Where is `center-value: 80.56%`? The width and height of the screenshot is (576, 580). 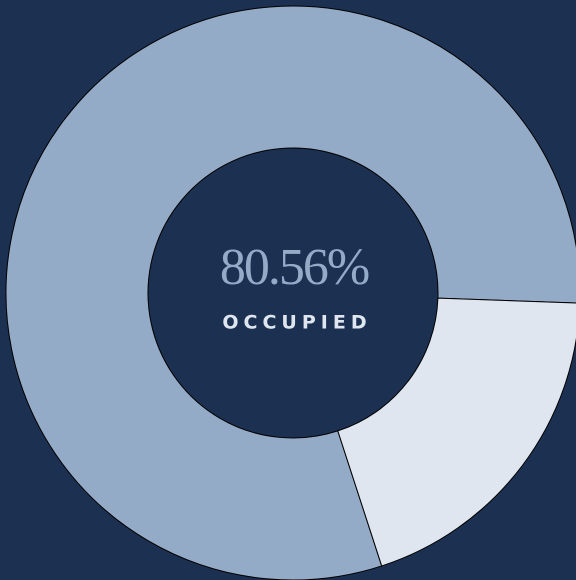
center-value: 80.56% is located at coordinates (294, 267).